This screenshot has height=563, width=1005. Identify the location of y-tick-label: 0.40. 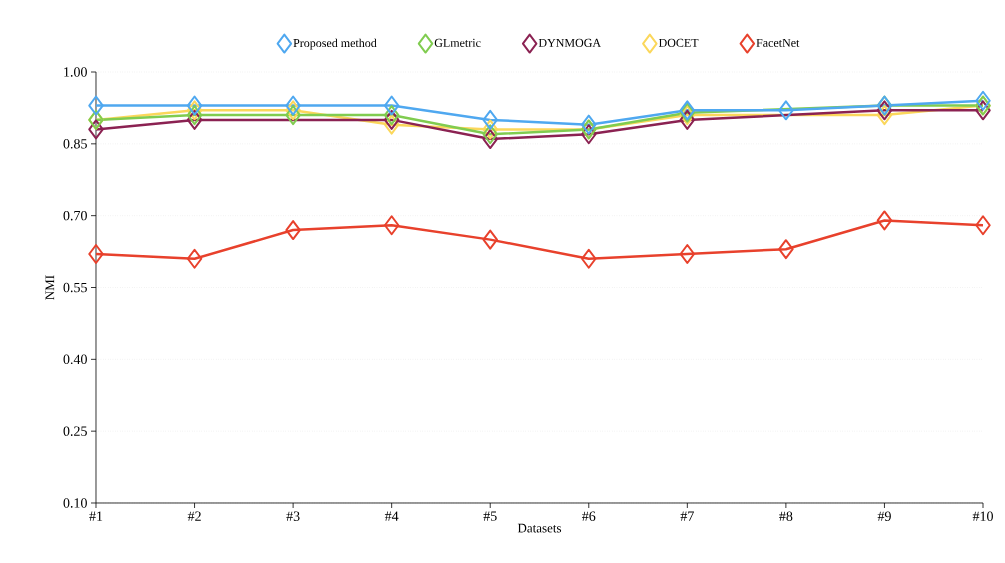
(75, 359).